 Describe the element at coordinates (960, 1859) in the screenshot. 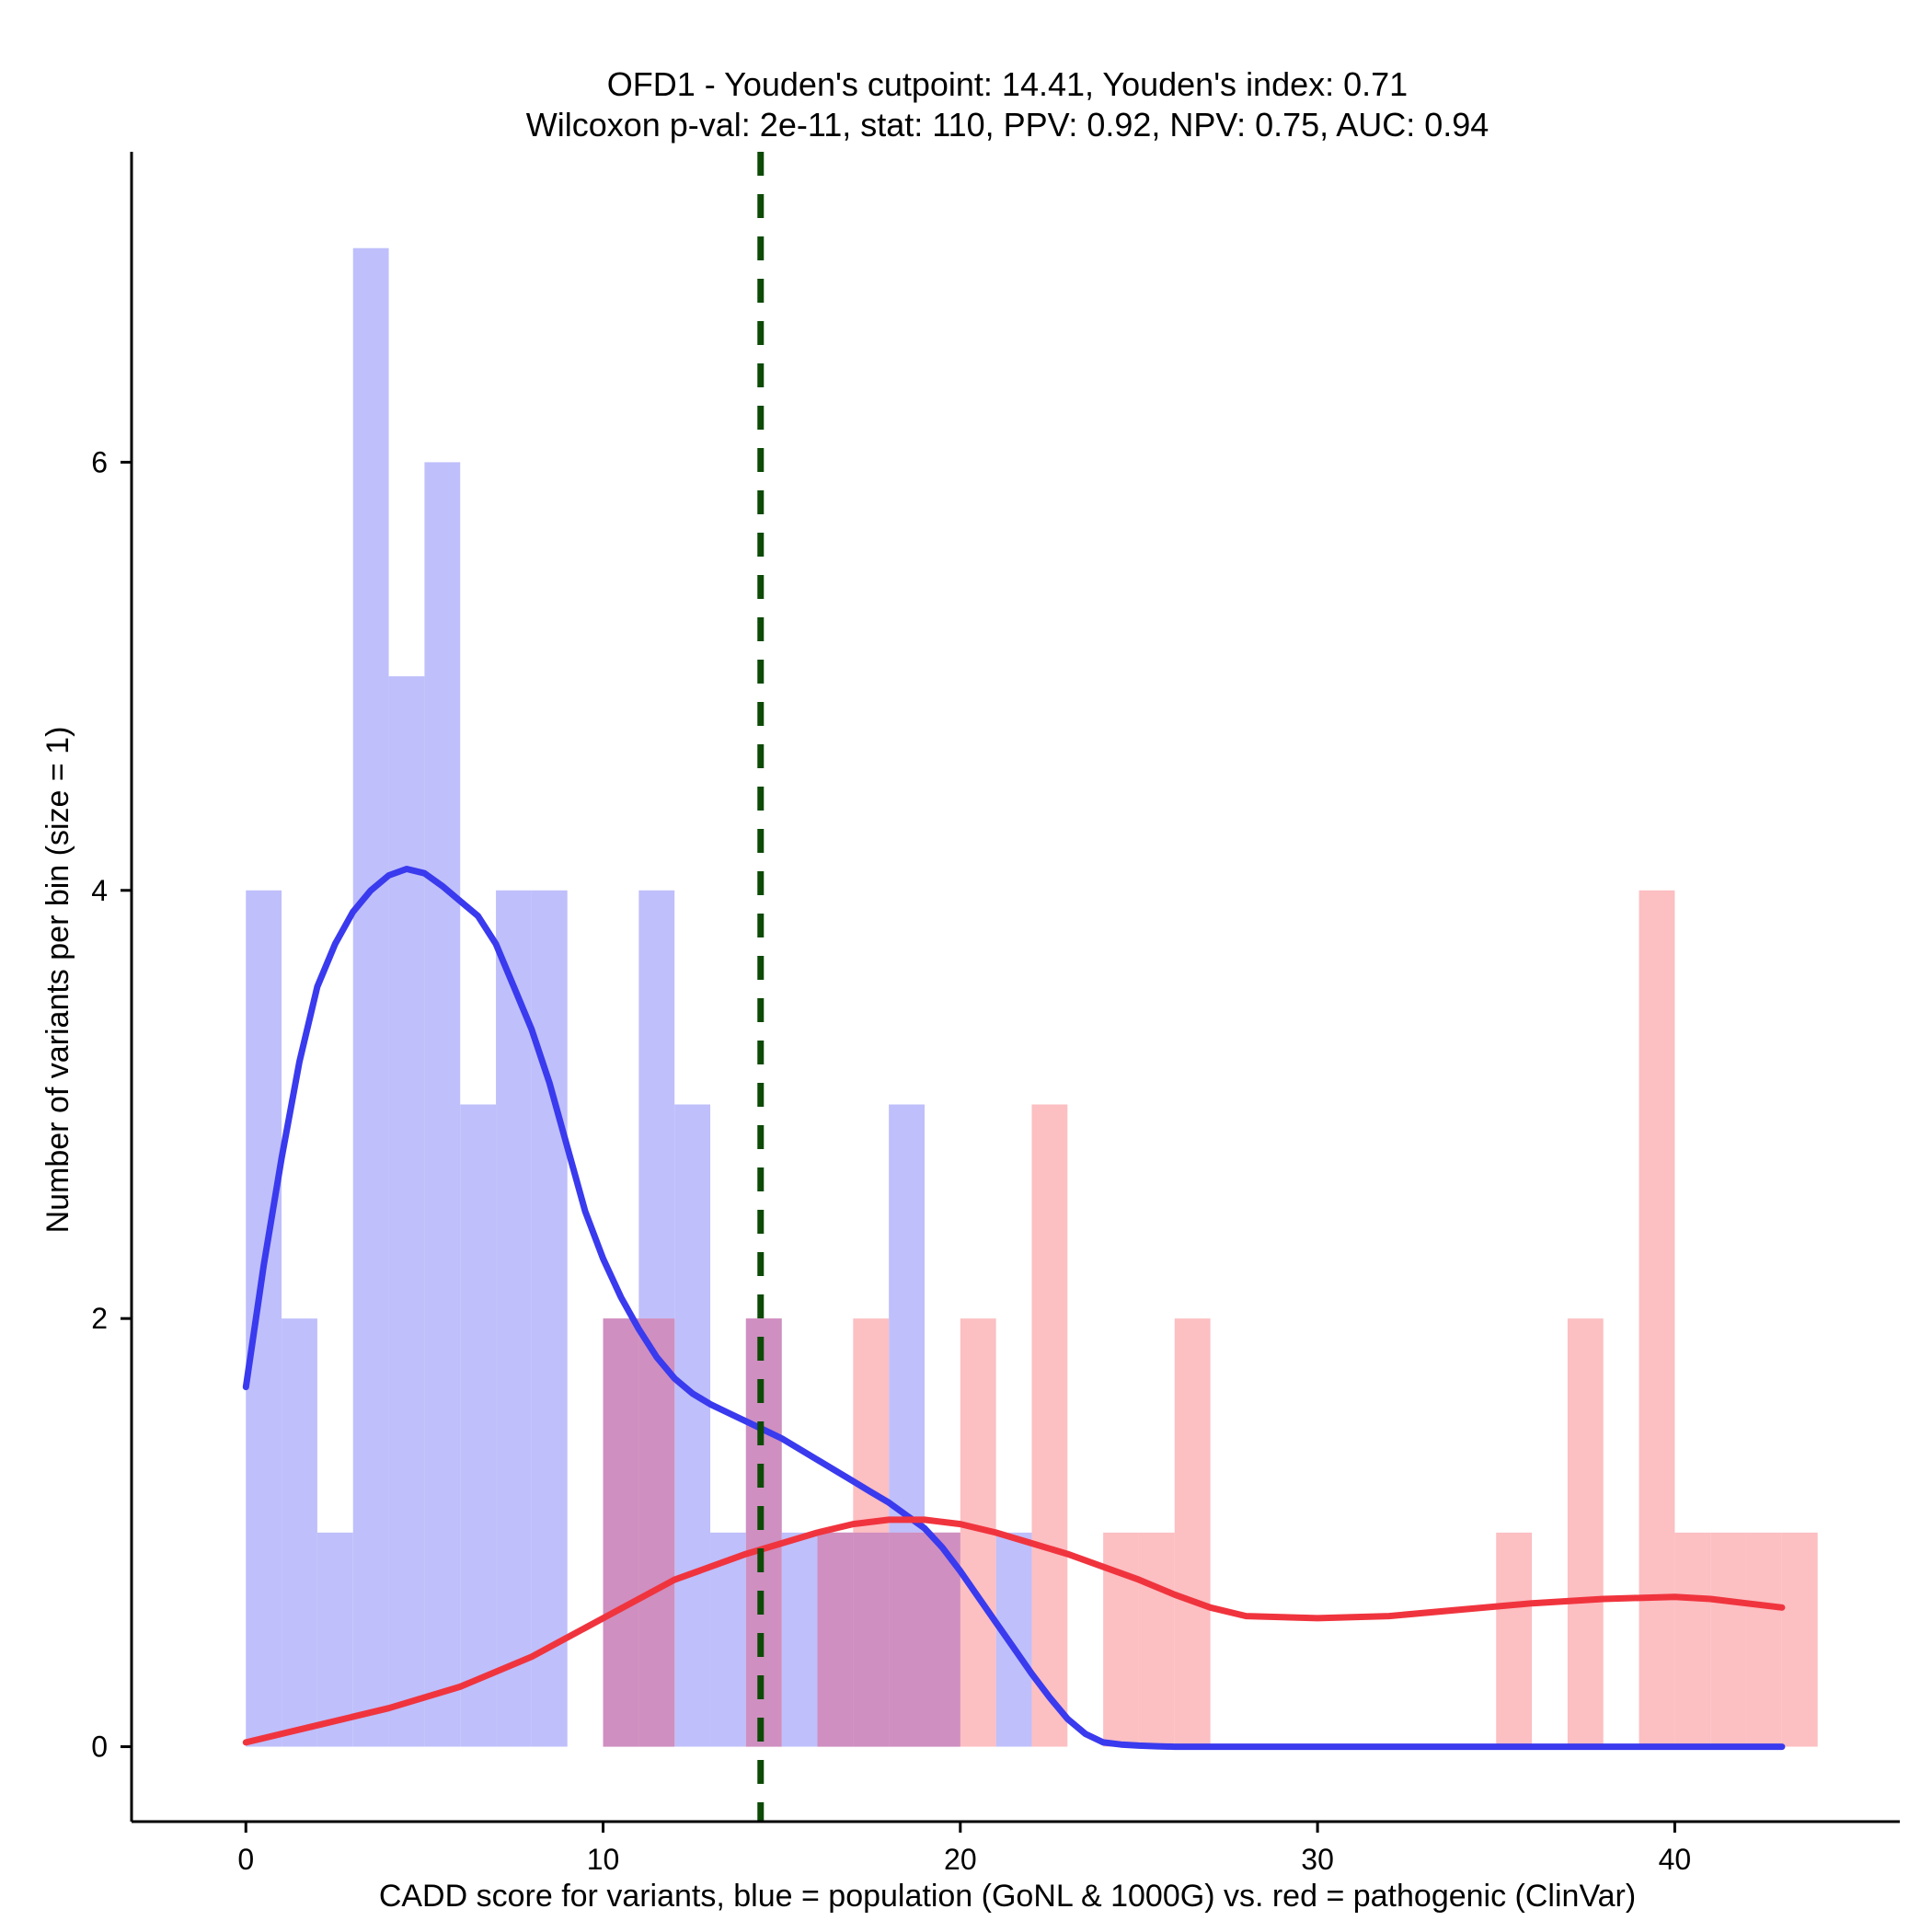

I see `x-tick-label-20: 20` at that location.